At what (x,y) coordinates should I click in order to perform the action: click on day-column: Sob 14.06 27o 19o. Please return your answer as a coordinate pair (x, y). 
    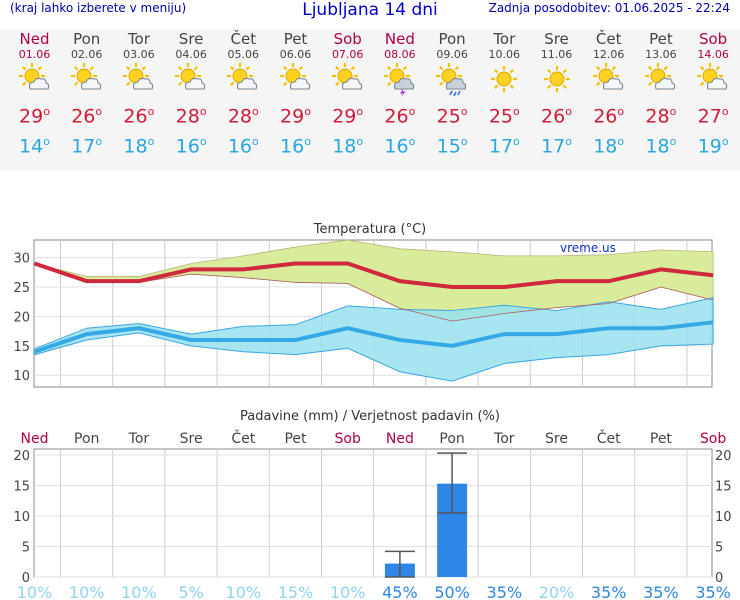
    Looking at the image, I should click on (713, 95).